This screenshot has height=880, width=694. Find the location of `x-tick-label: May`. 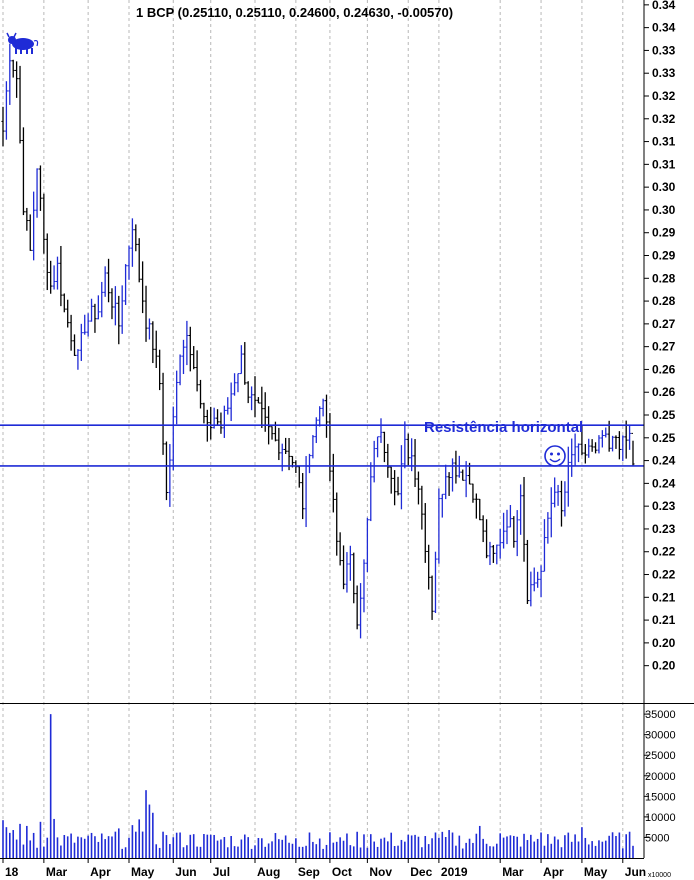

x-tick-label: May is located at coordinates (143, 872).